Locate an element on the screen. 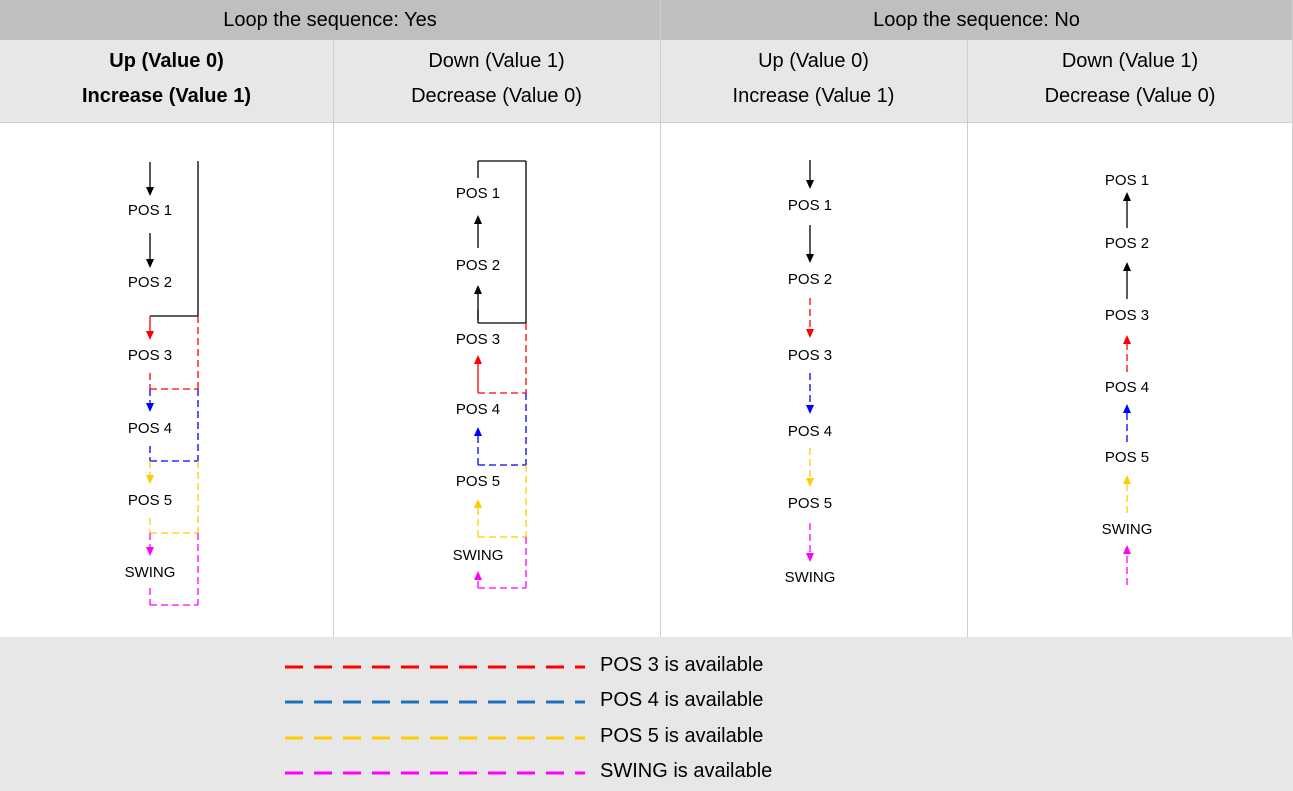 This screenshot has height=791, width=1293. col2-arrow-to-pos2-head is located at coordinates (478, 289).